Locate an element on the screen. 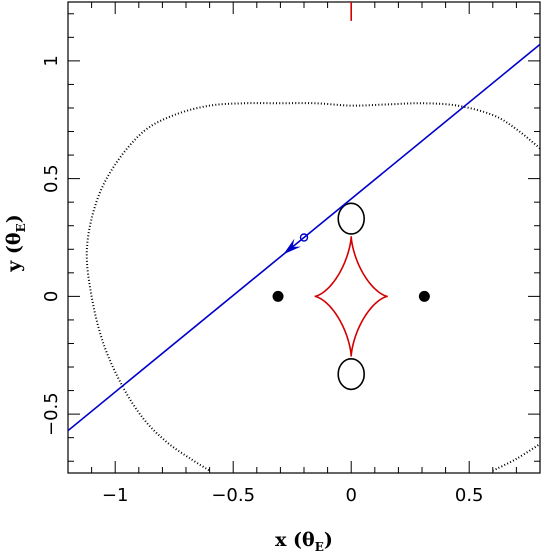 This screenshot has height=555, width=541. x-axis-label-text: x (θ is located at coordinates (295, 540).